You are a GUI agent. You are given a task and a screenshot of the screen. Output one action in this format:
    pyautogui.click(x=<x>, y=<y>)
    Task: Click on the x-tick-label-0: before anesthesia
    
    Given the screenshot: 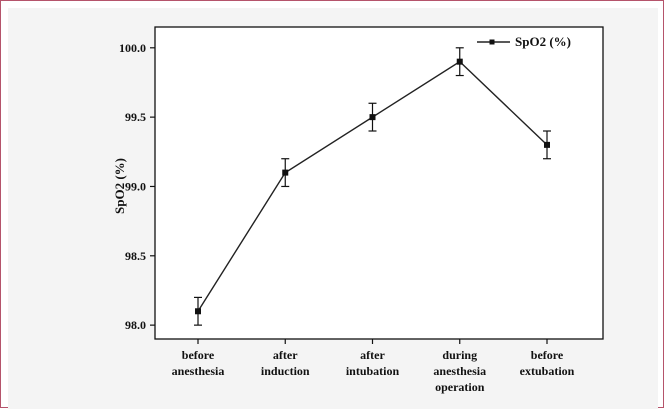 What is the action you would take?
    pyautogui.click(x=198, y=363)
    